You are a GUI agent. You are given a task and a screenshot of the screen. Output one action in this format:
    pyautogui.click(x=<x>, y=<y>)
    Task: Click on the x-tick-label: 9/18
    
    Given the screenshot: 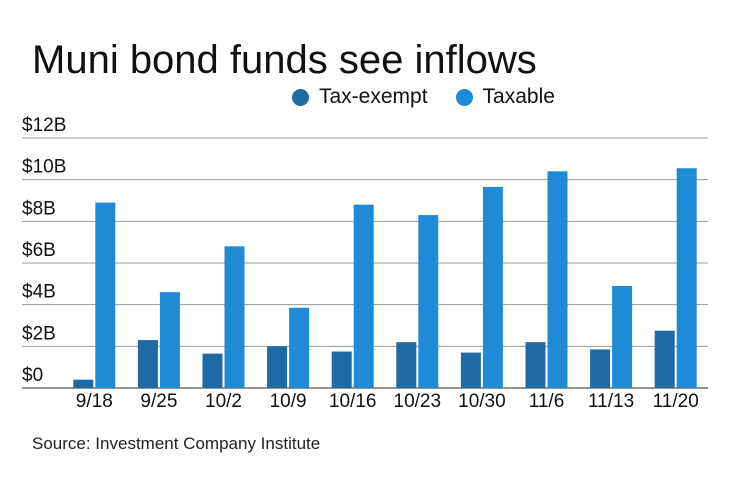 What is the action you would take?
    pyautogui.click(x=94, y=401)
    